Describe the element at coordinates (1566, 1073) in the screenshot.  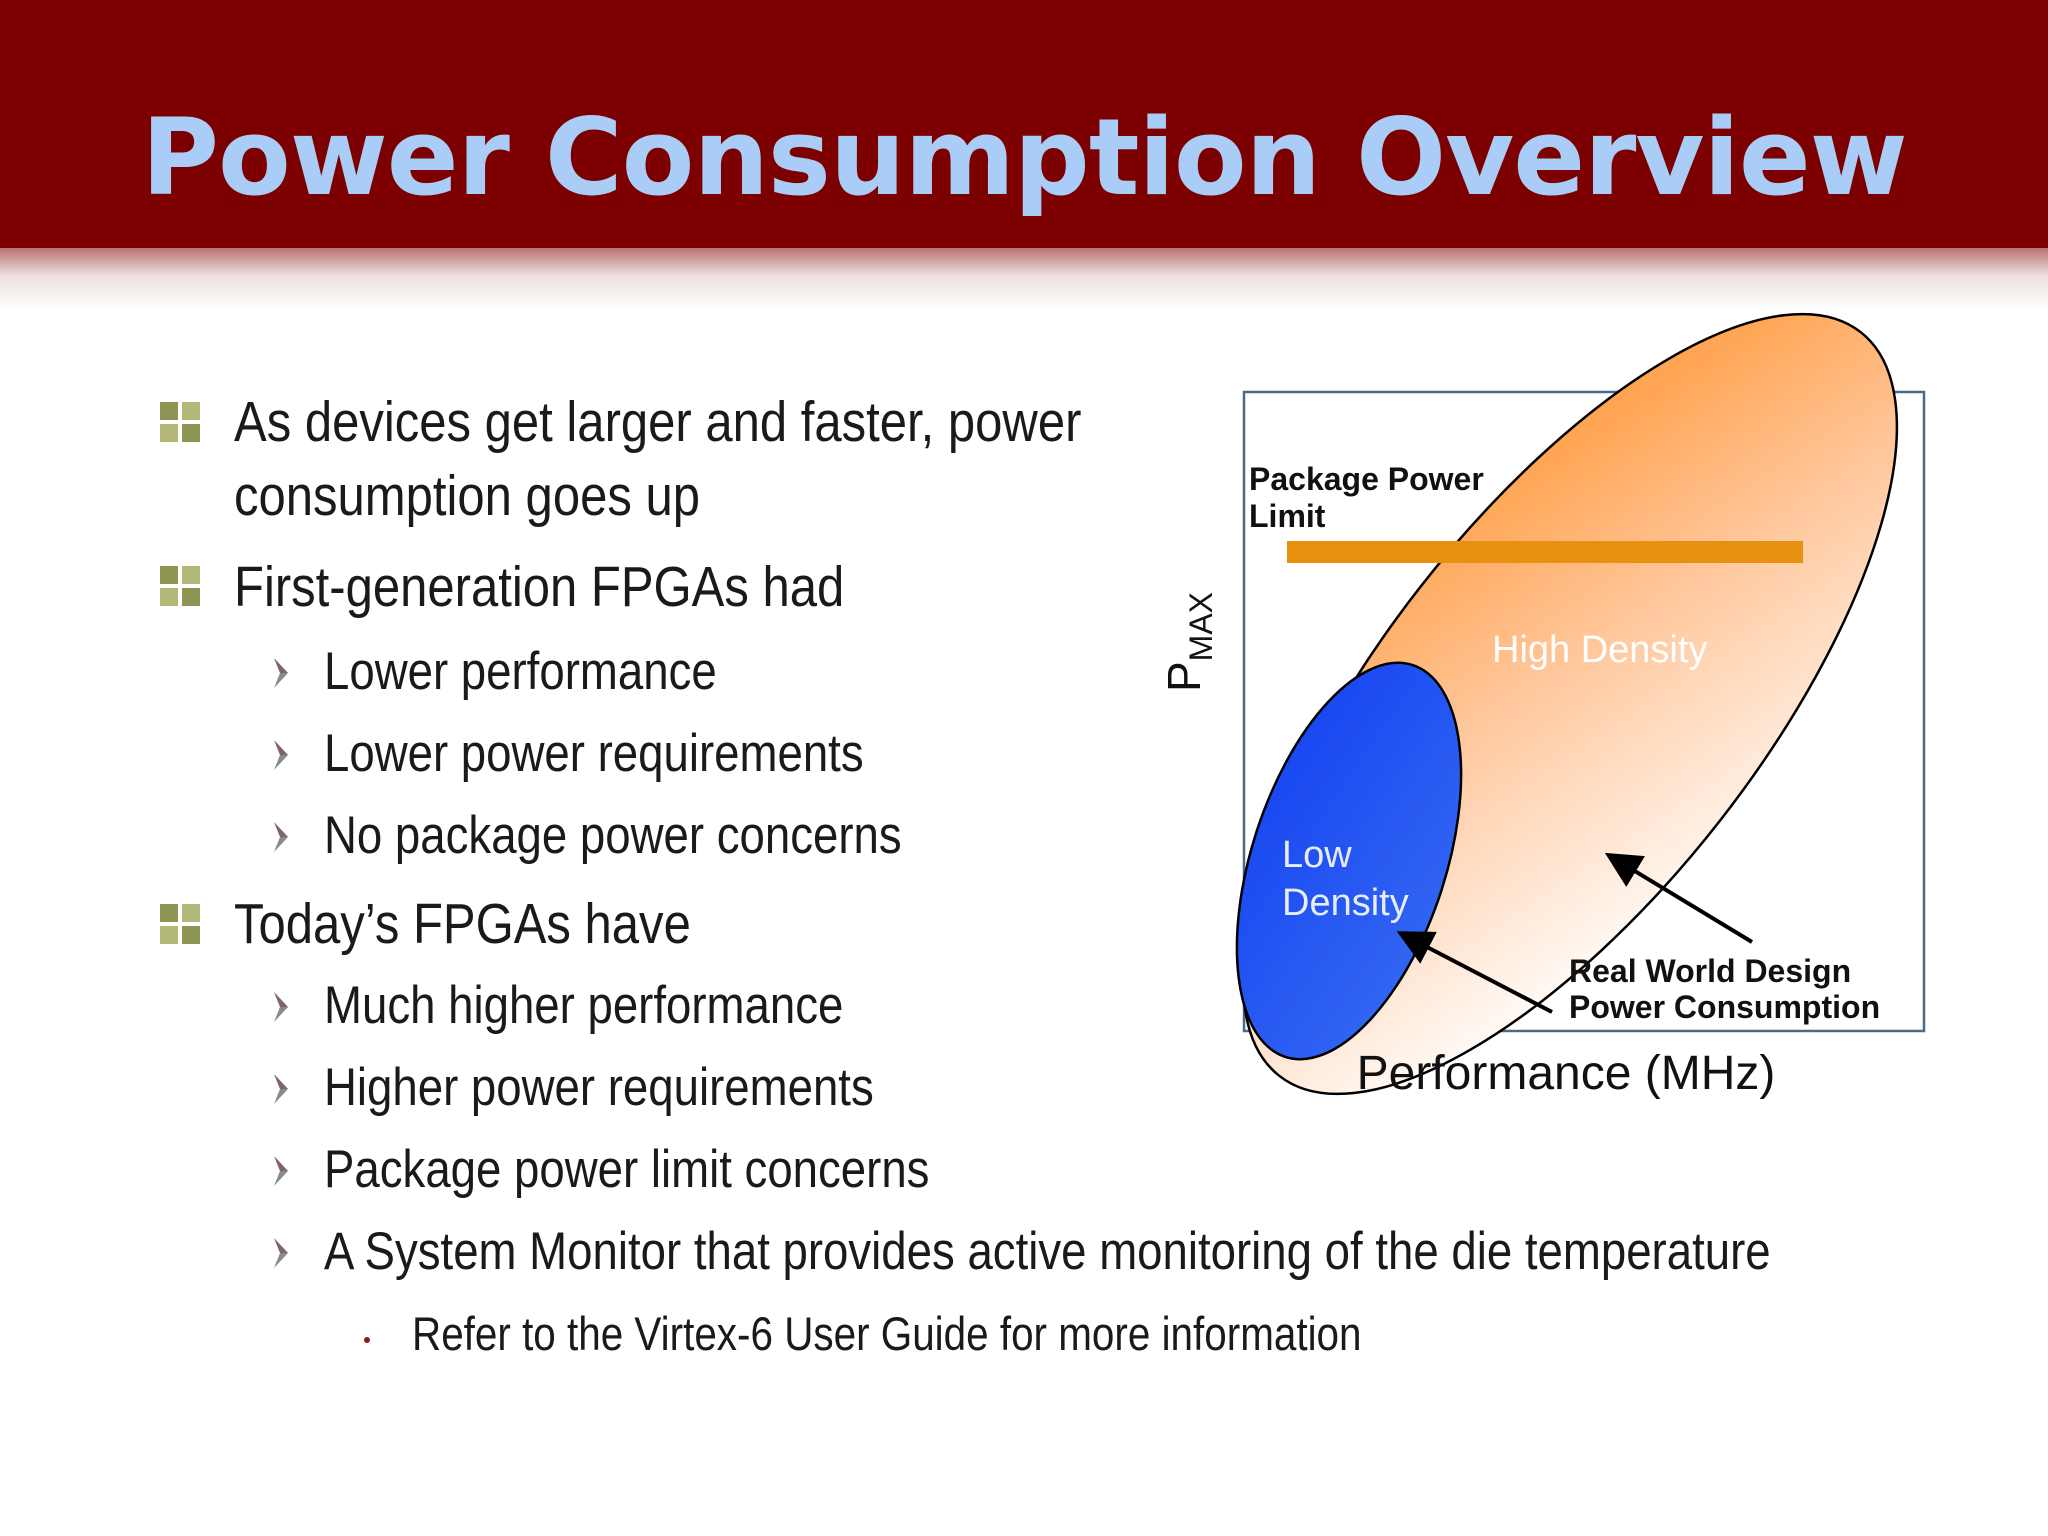
I see `x-axis-label: Performance (MHz)` at that location.